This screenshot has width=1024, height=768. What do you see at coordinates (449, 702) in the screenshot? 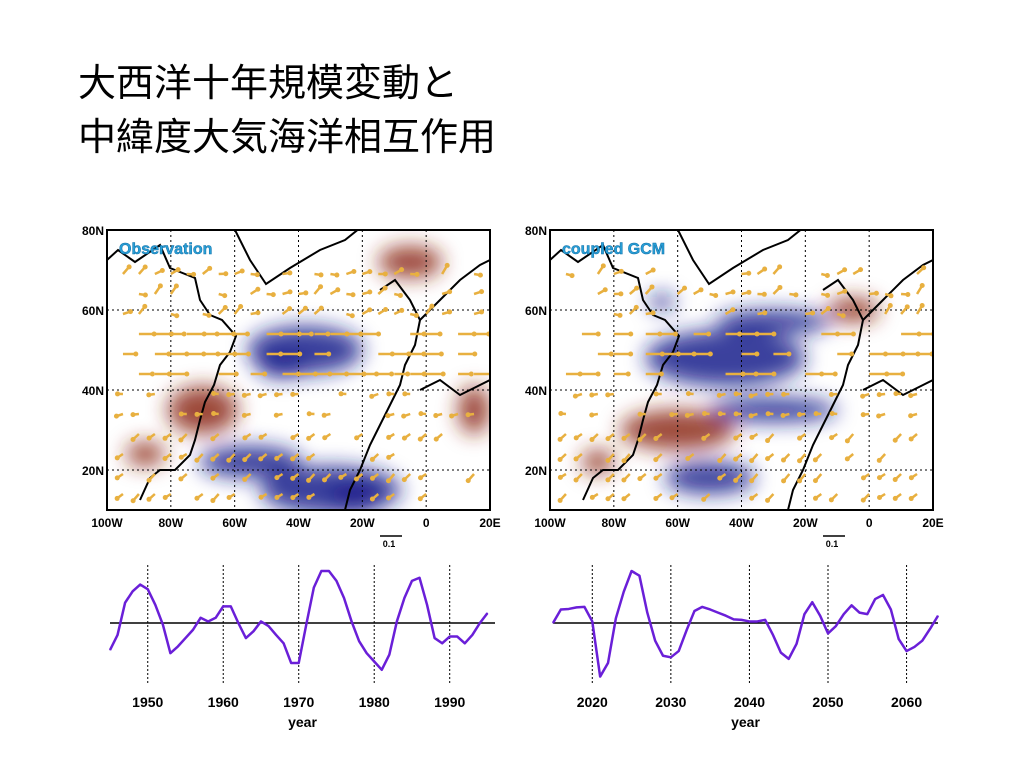
I see `x-tick-label: 1990` at bounding box center [449, 702].